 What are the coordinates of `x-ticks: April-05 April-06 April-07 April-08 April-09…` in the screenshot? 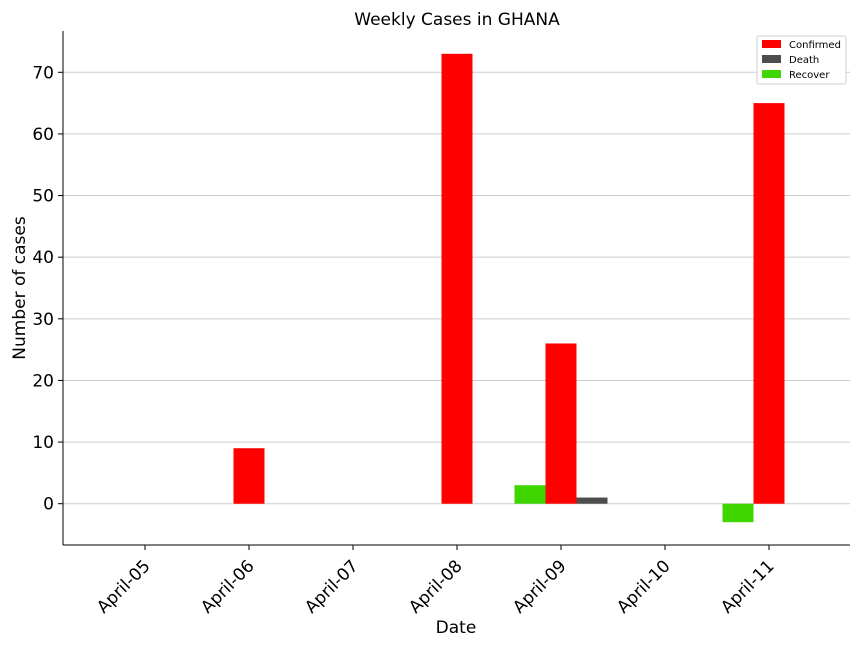 It's located at (436, 581).